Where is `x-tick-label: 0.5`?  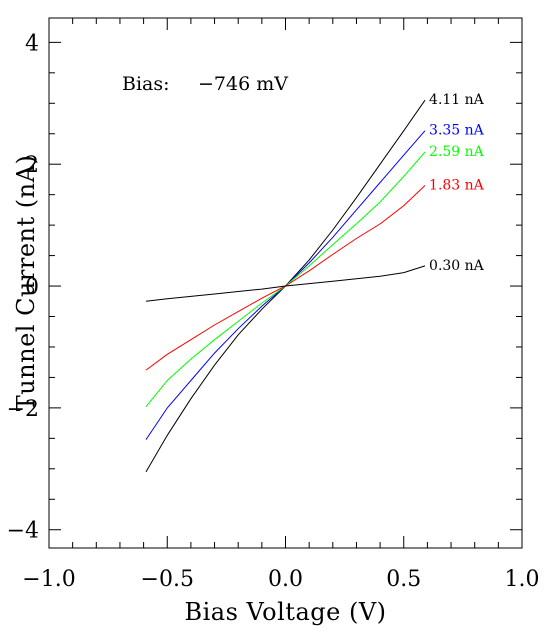
x-tick-label: 0.5 is located at coordinates (403, 579).